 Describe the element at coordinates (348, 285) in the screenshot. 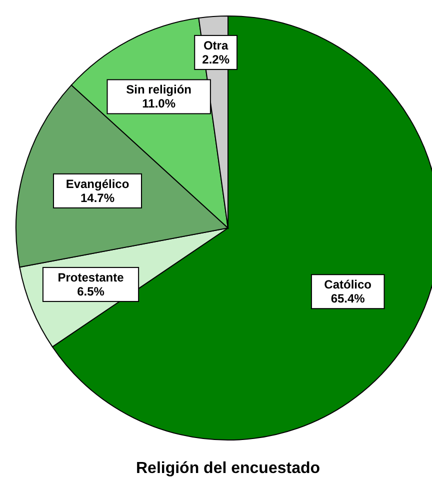

I see `slice-label: Católico` at that location.